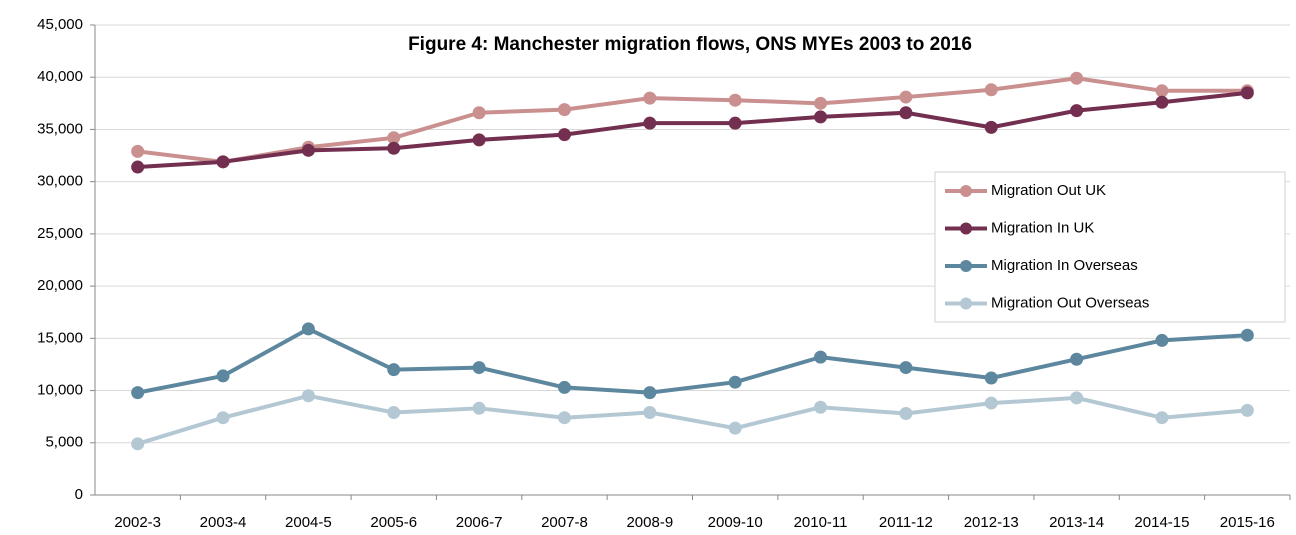 This screenshot has width=1296, height=535. I want to click on y-tick-label: 45,000, so click(60, 24).